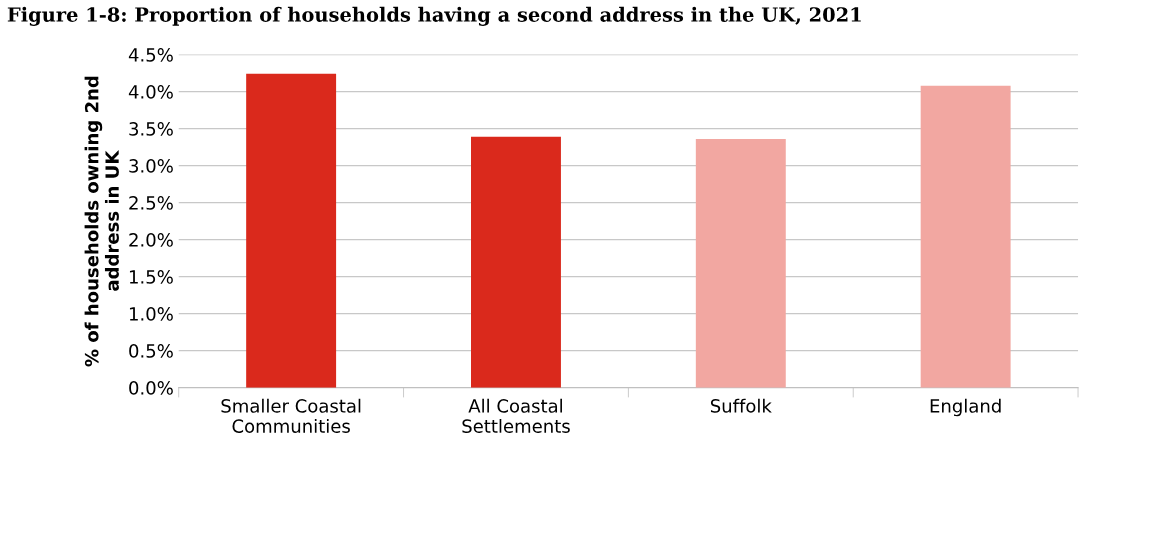 The width and height of the screenshot is (1153, 546). I want to click on x-tick-label: Smaller Coastal Communities, so click(291, 415).